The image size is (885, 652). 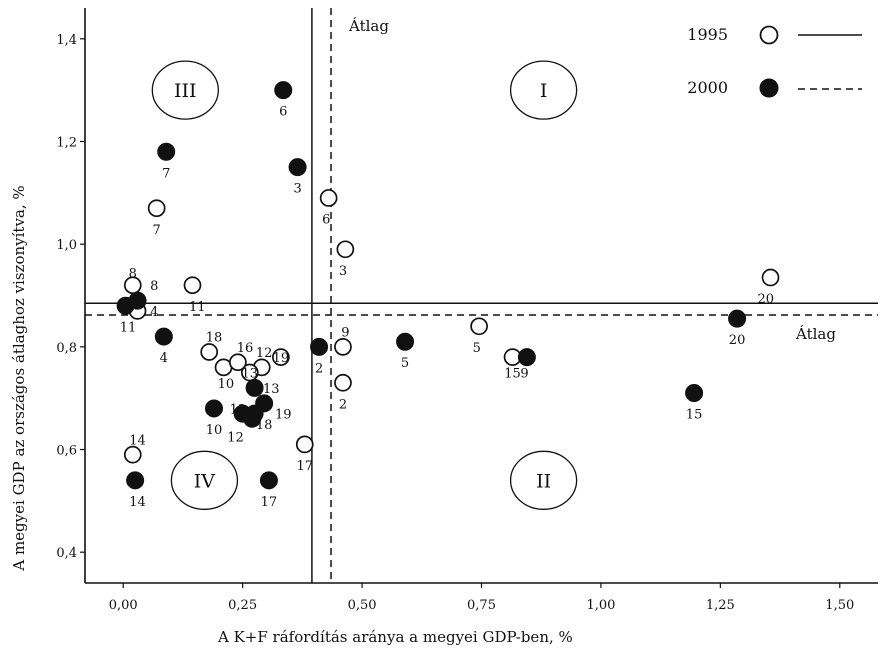 What do you see at coordinates (297, 189) in the screenshot?
I see `point-label-2000-3: 3` at bounding box center [297, 189].